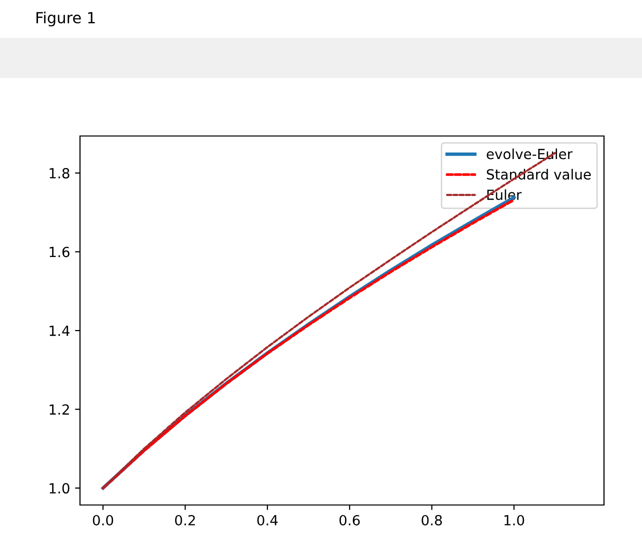 Image resolution: width=642 pixels, height=559 pixels. What do you see at coordinates (60, 331) in the screenshot?
I see `y-tick-label: 1.4` at bounding box center [60, 331].